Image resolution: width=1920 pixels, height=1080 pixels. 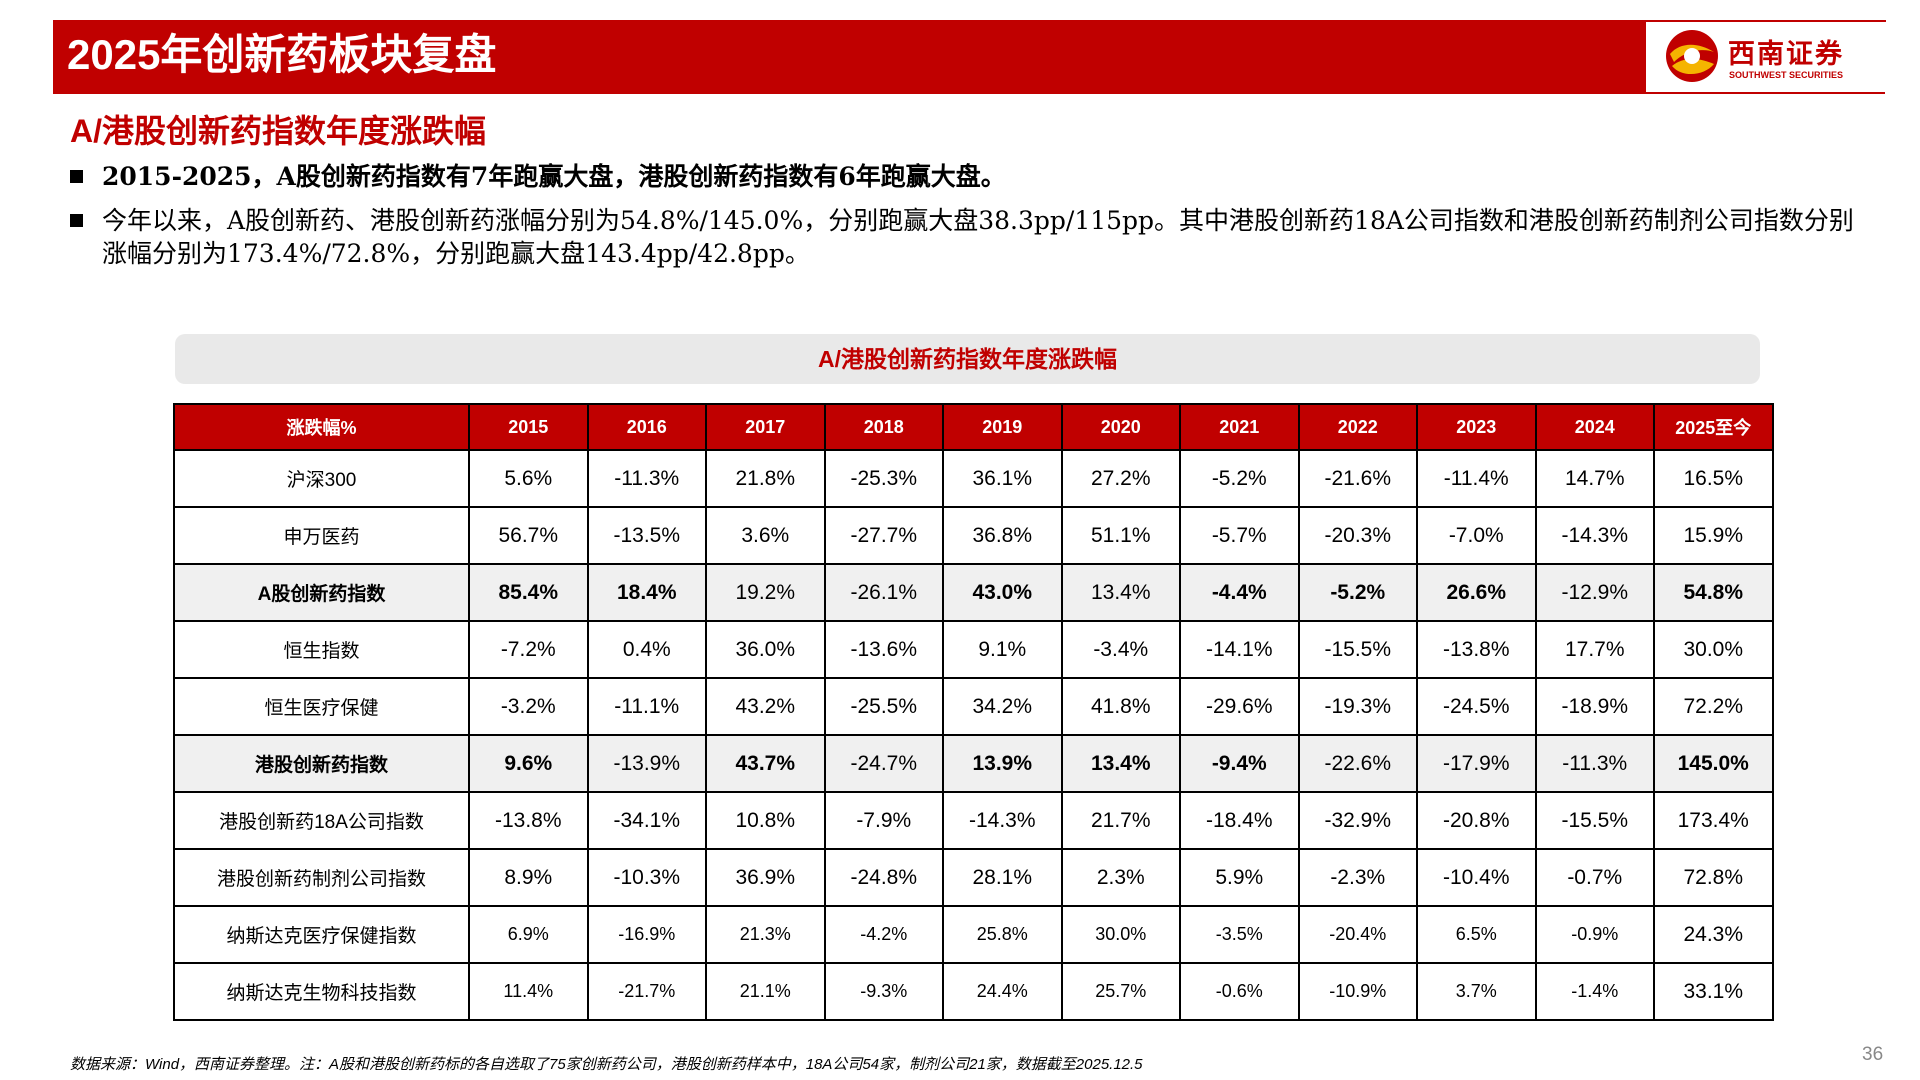 I want to click on table-cell: 72.2%, so click(x=1713, y=706).